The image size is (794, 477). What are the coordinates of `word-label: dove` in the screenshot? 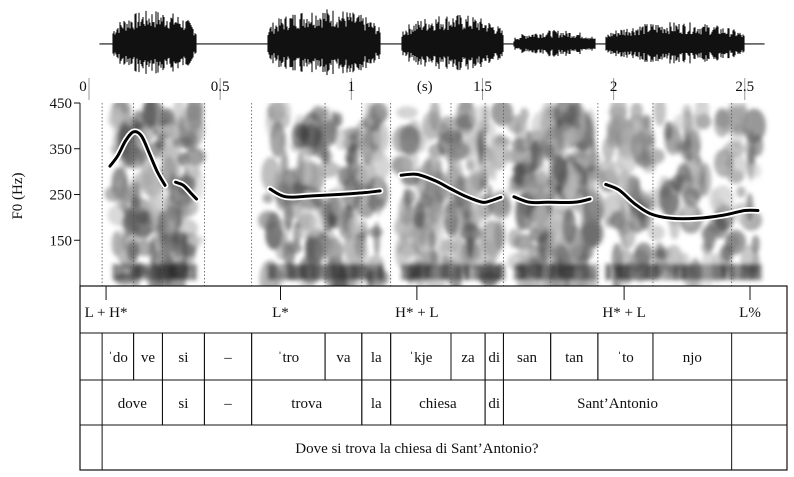 It's located at (133, 404).